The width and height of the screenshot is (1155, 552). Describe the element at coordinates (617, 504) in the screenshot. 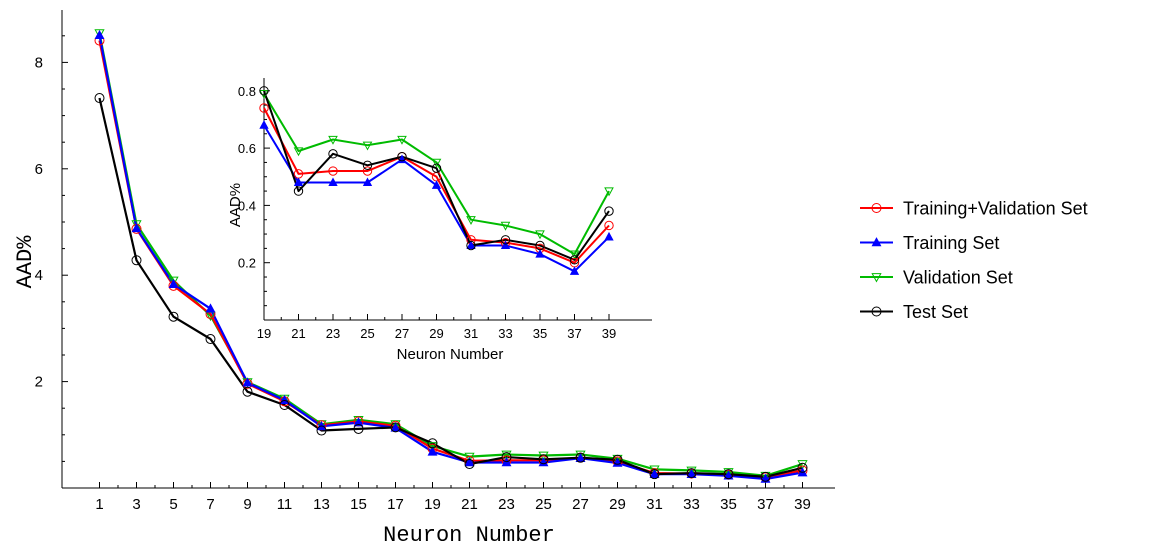

I see `x-tick-label: 29` at that location.